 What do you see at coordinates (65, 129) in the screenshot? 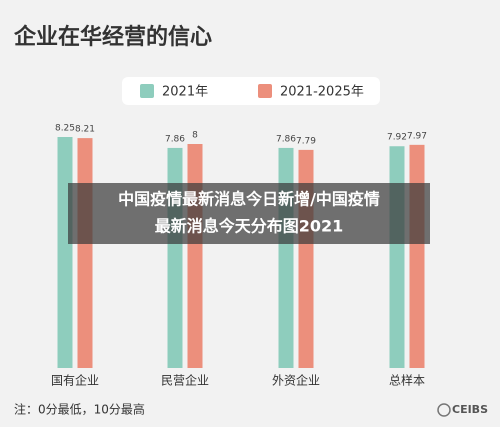
I see `value-label: 8.25` at bounding box center [65, 129].